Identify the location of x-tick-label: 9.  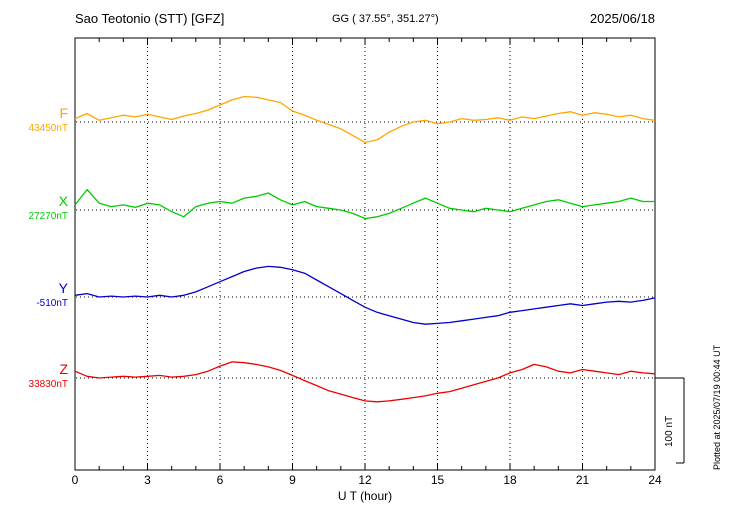
(292, 480).